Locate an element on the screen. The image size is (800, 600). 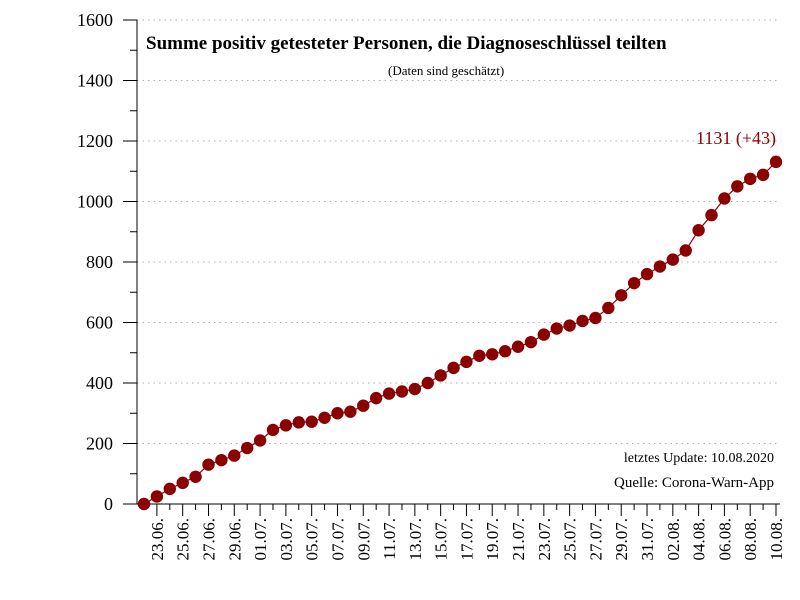
update-note: letztes Update: 10.08.2020 is located at coordinates (698, 458).